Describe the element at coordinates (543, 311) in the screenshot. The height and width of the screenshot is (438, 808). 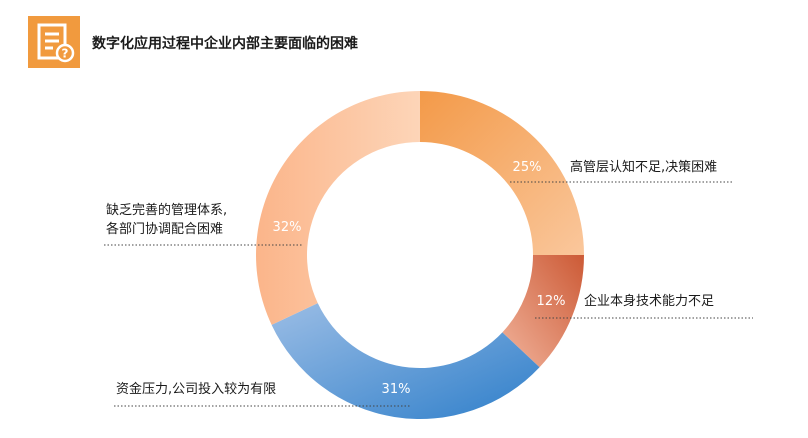
I see `pie-slice-technical-capability` at that location.